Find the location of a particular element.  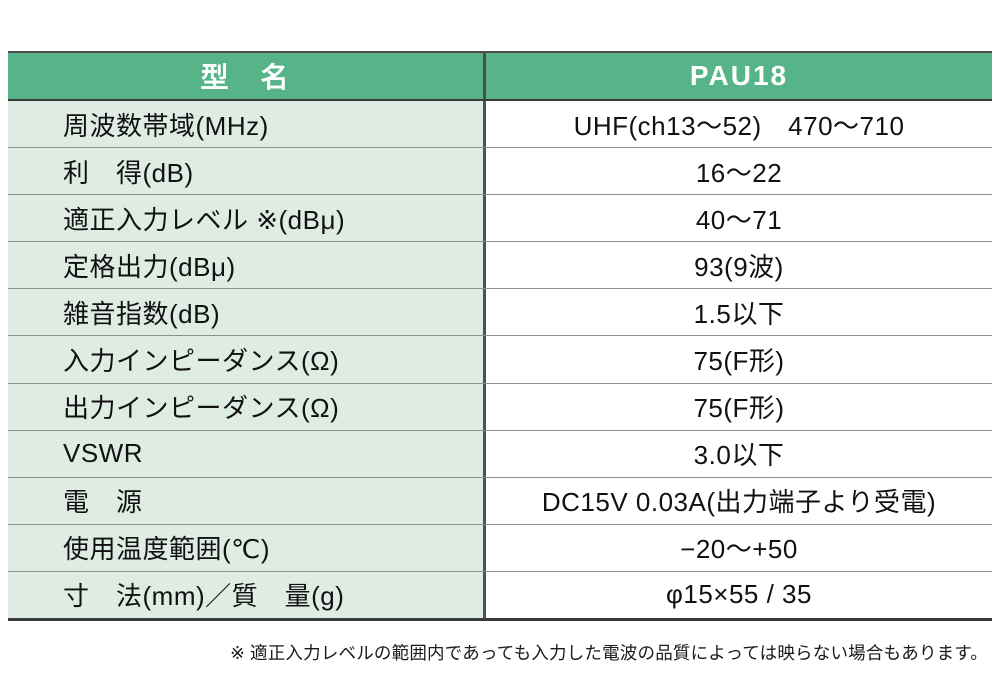

spec-label: 定格出力(dBμ) is located at coordinates (245, 265).